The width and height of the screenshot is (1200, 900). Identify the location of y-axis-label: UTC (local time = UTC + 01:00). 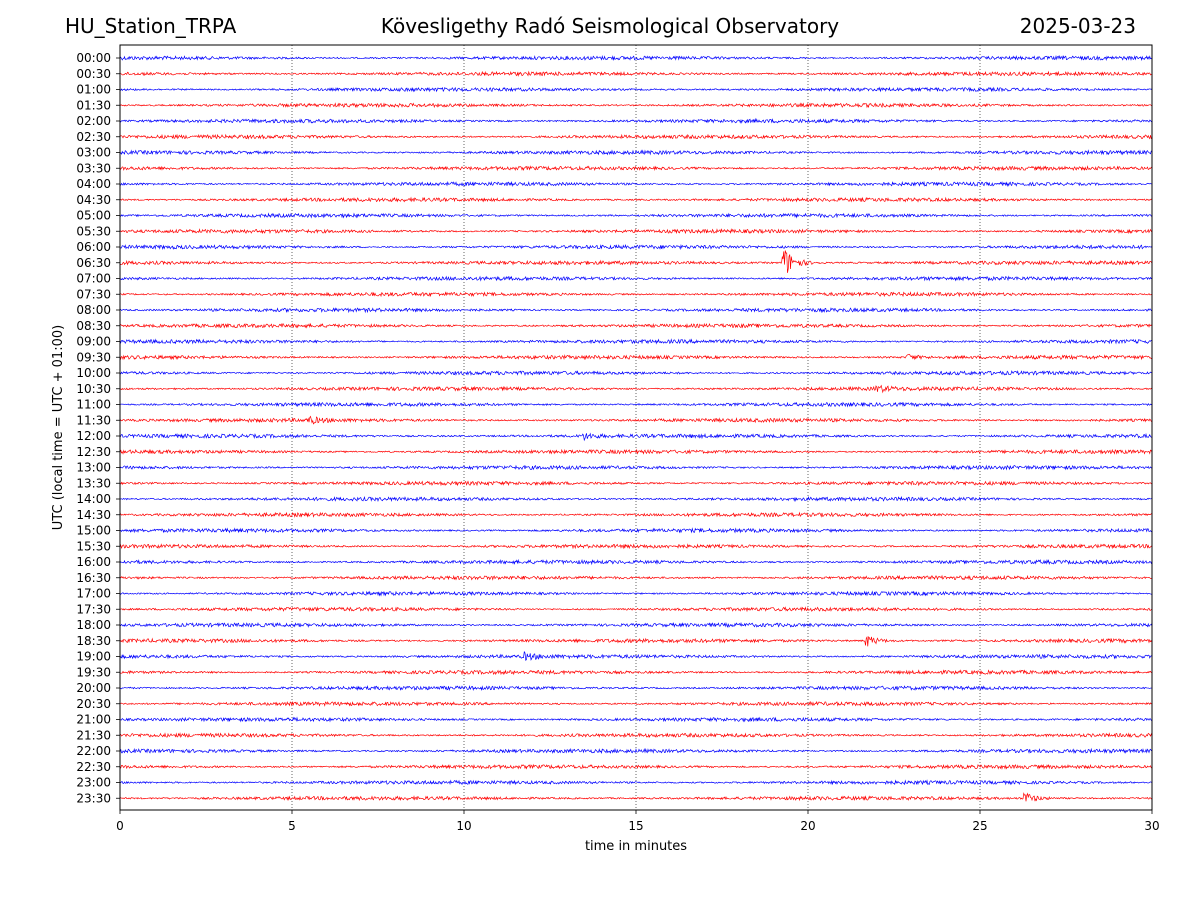
(58, 427).